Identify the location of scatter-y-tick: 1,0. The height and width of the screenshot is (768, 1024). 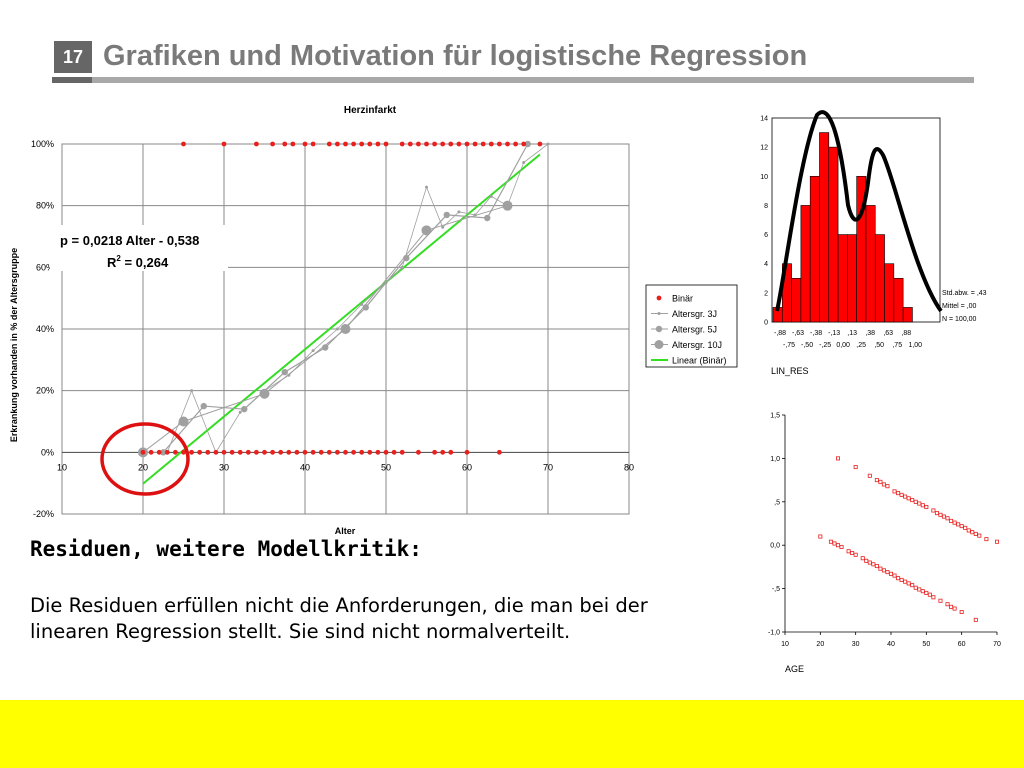
(775, 459).